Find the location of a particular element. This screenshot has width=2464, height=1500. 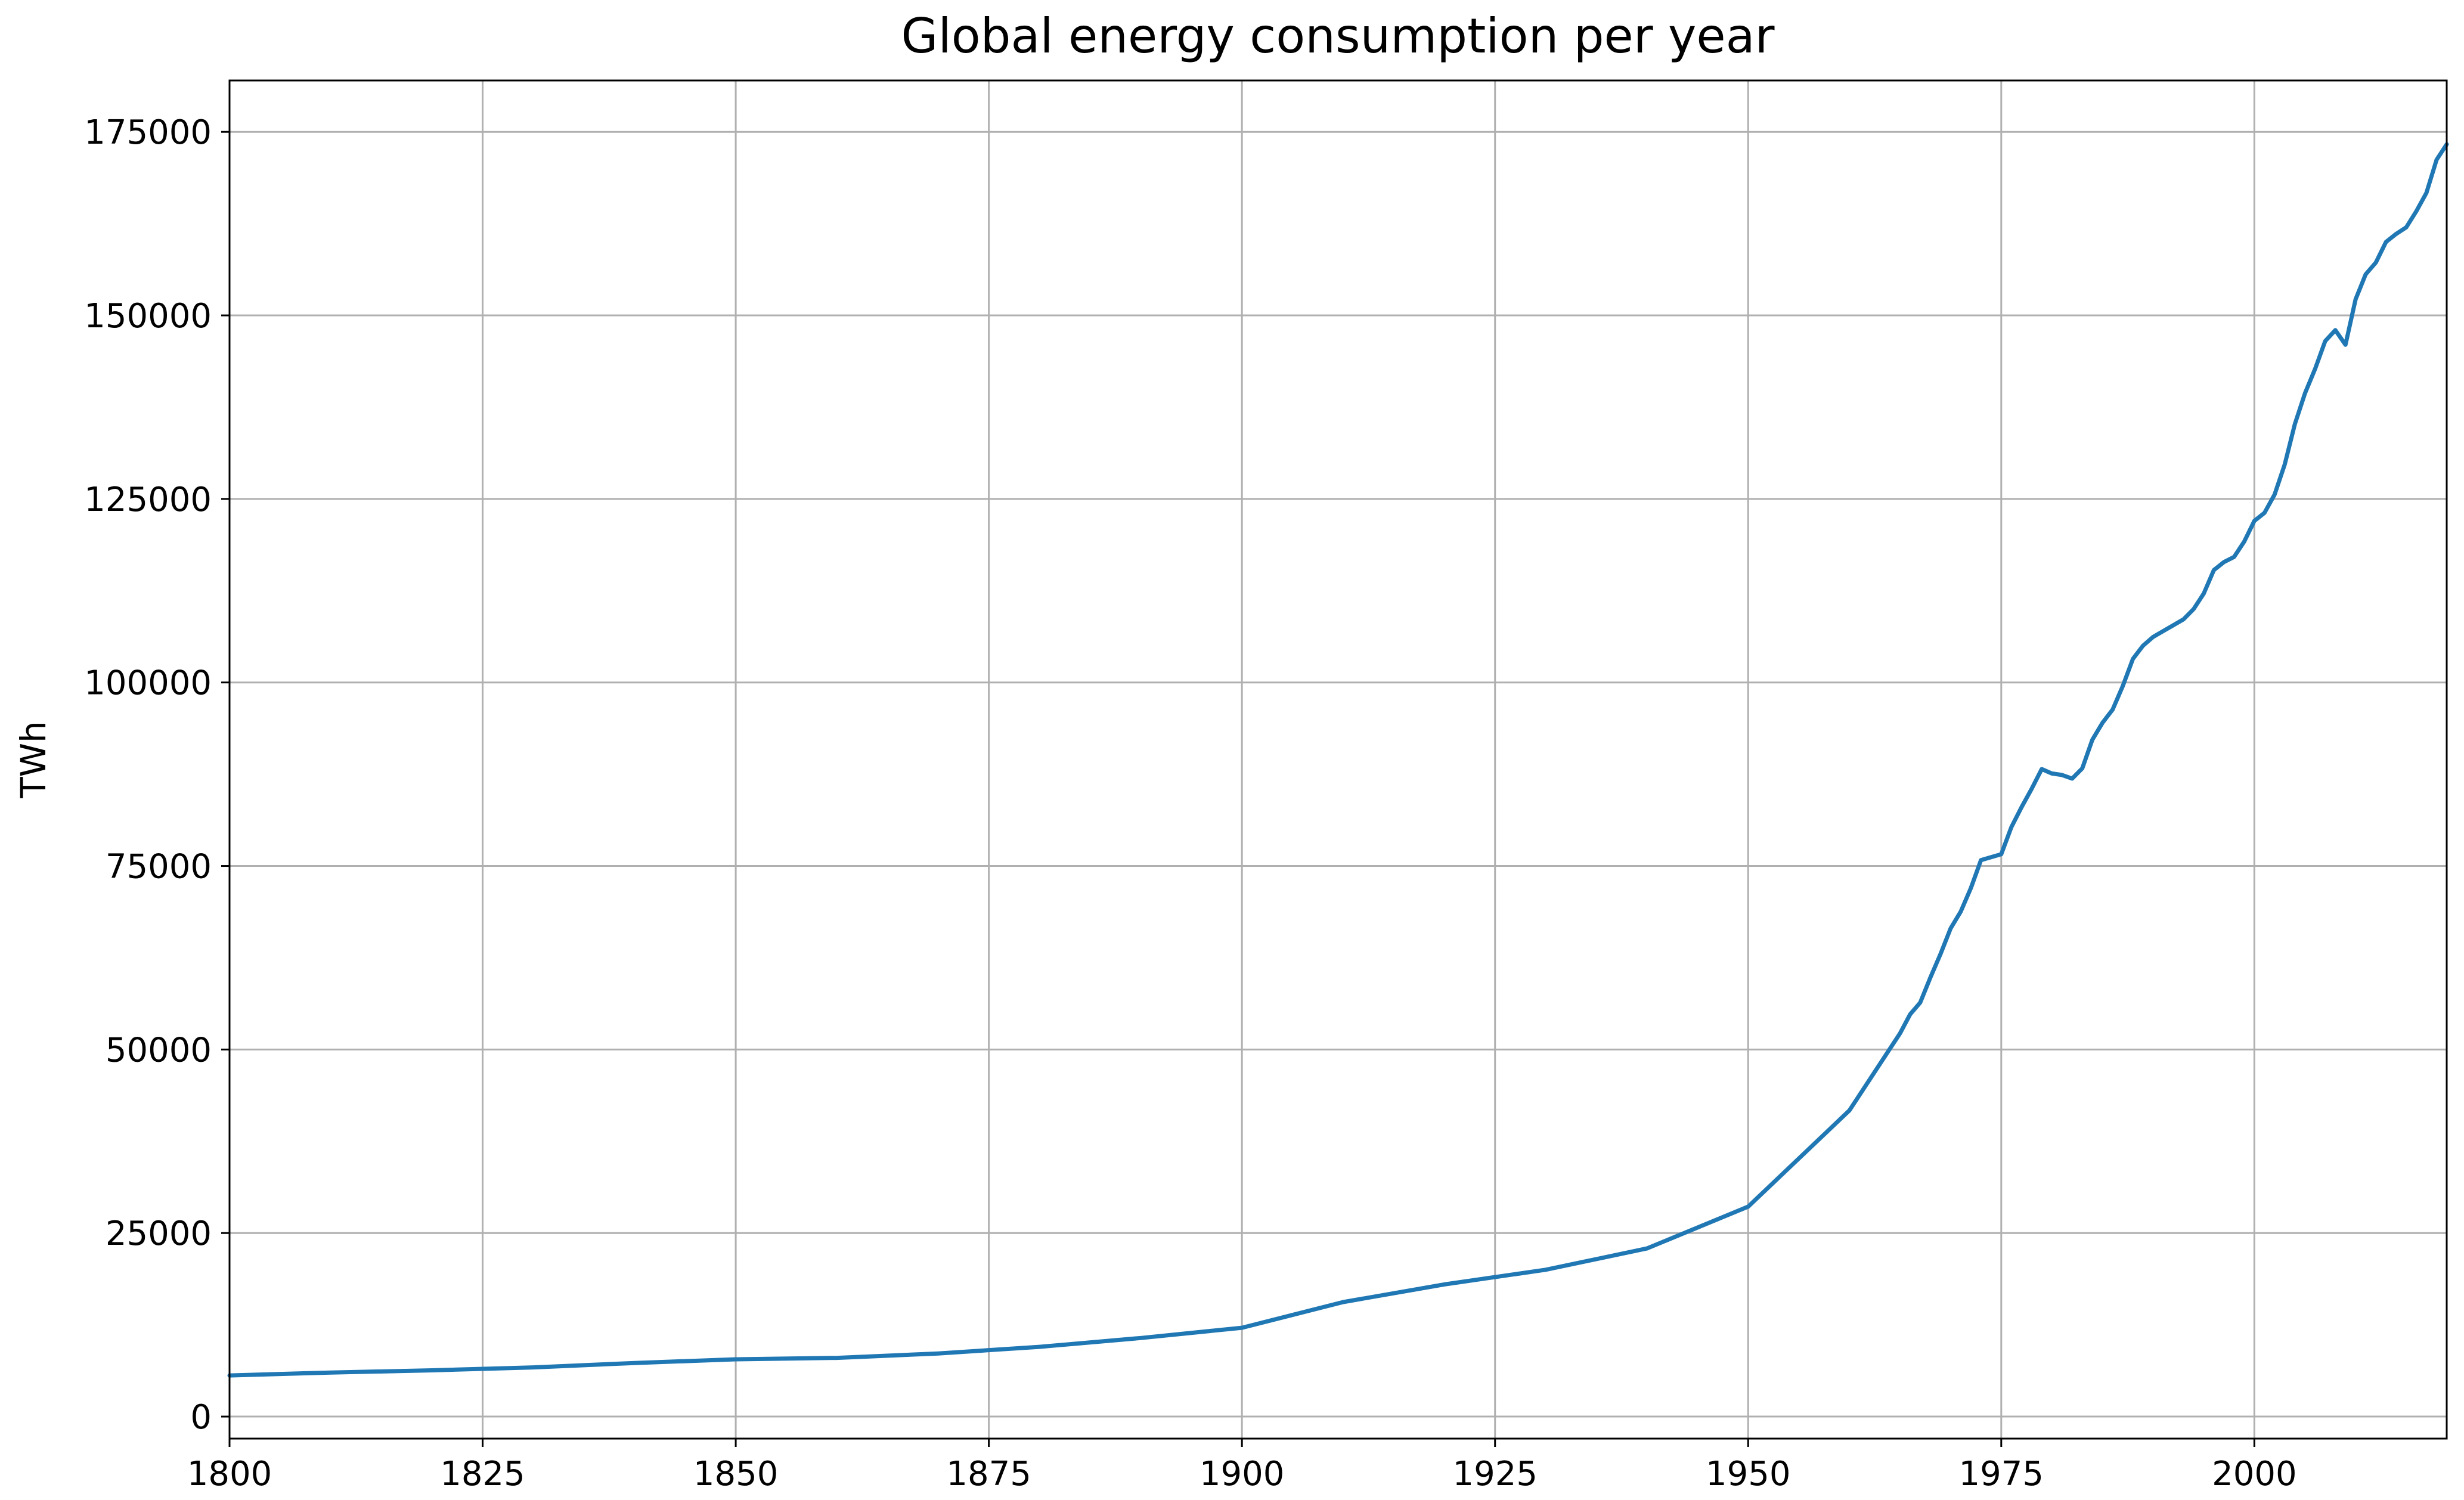

y-tick-label: 150000 is located at coordinates (148, 316).